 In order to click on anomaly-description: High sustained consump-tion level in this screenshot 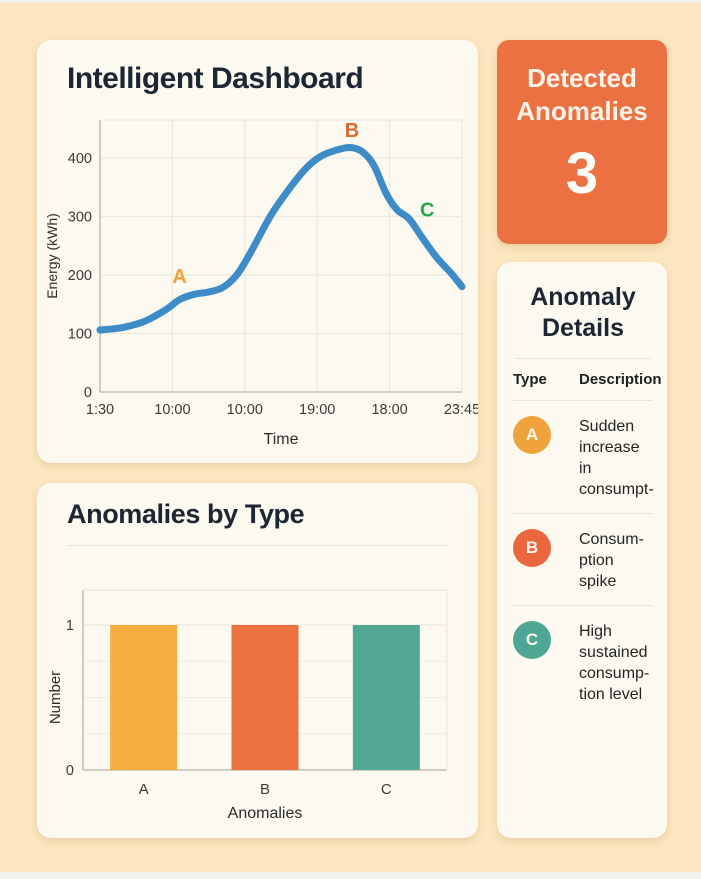, I will do `click(614, 663)`.